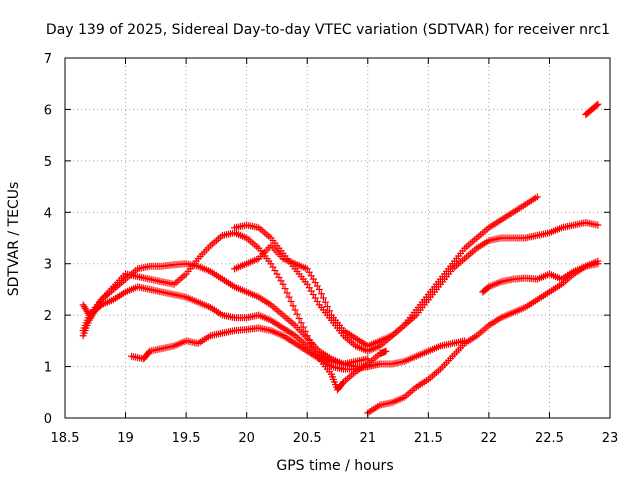 The height and width of the screenshot is (480, 640). Describe the element at coordinates (428, 438) in the screenshot. I see `x-tick-label: 21.5` at that location.